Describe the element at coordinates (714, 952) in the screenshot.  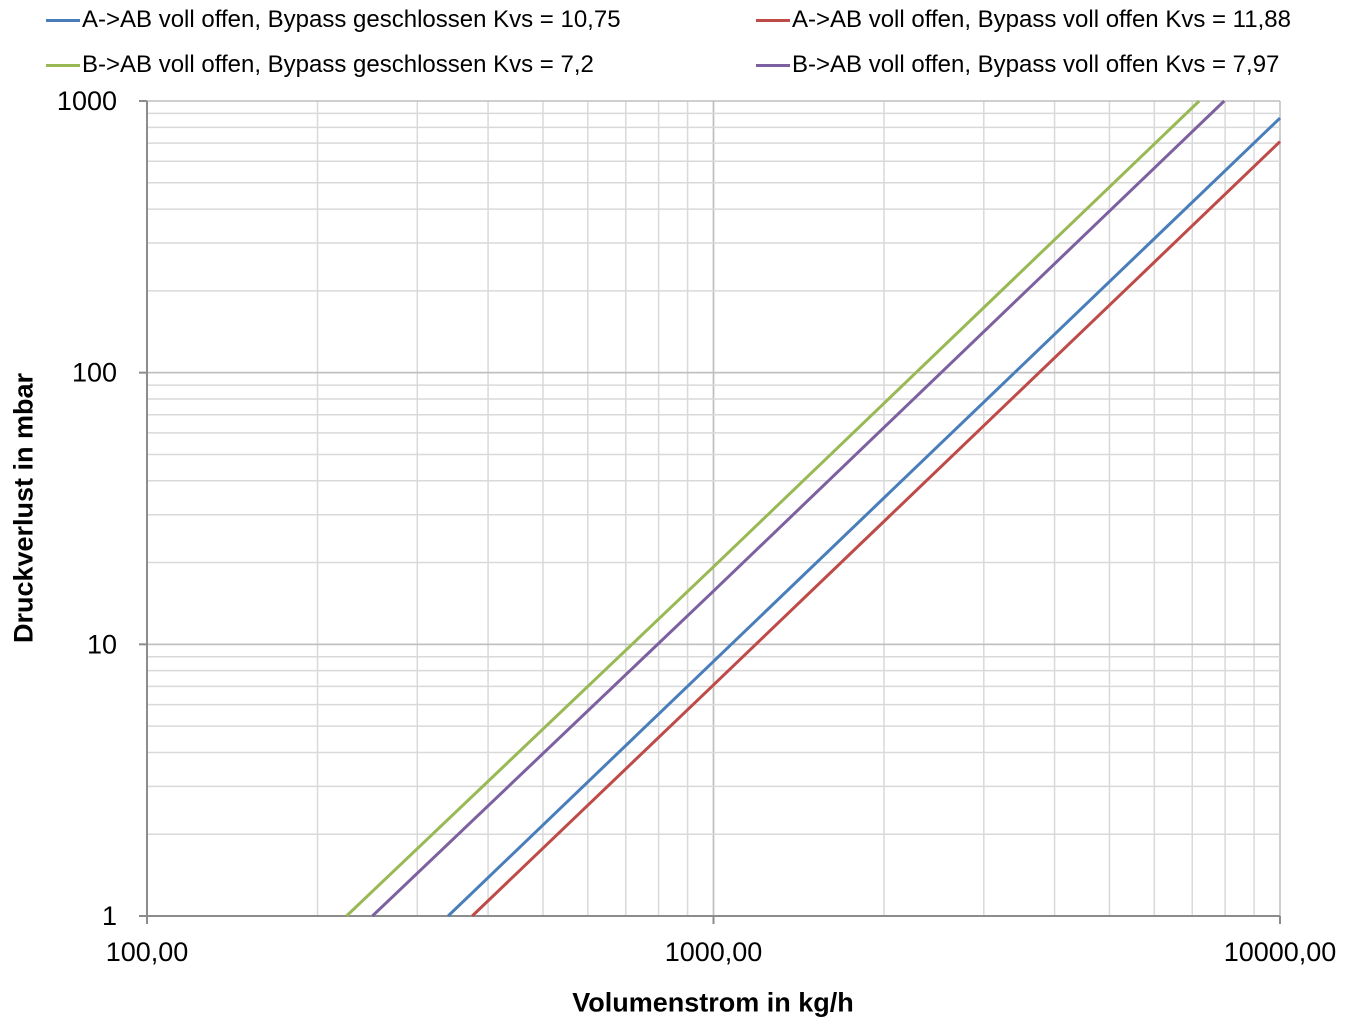
I see `x-tick-label: 1000,00` at that location.